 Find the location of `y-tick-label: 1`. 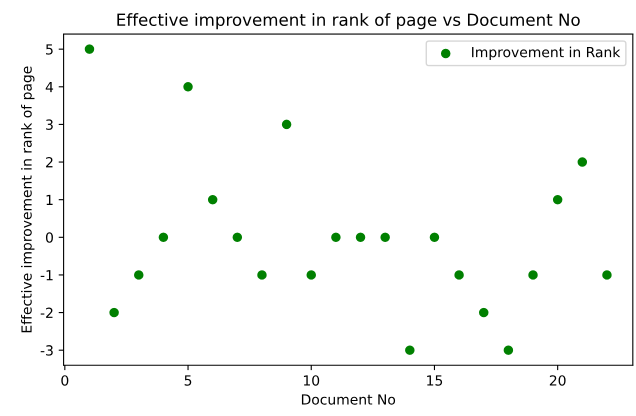

y-tick-label: 1 is located at coordinates (49, 199).